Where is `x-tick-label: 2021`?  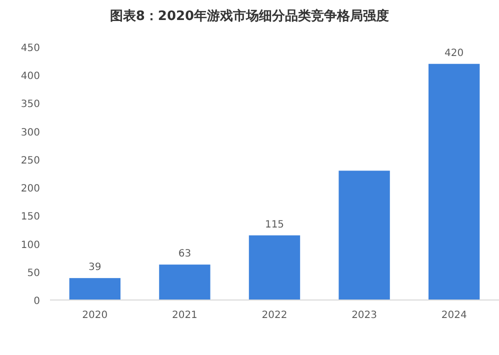
x-tick-label: 2021 is located at coordinates (185, 315).